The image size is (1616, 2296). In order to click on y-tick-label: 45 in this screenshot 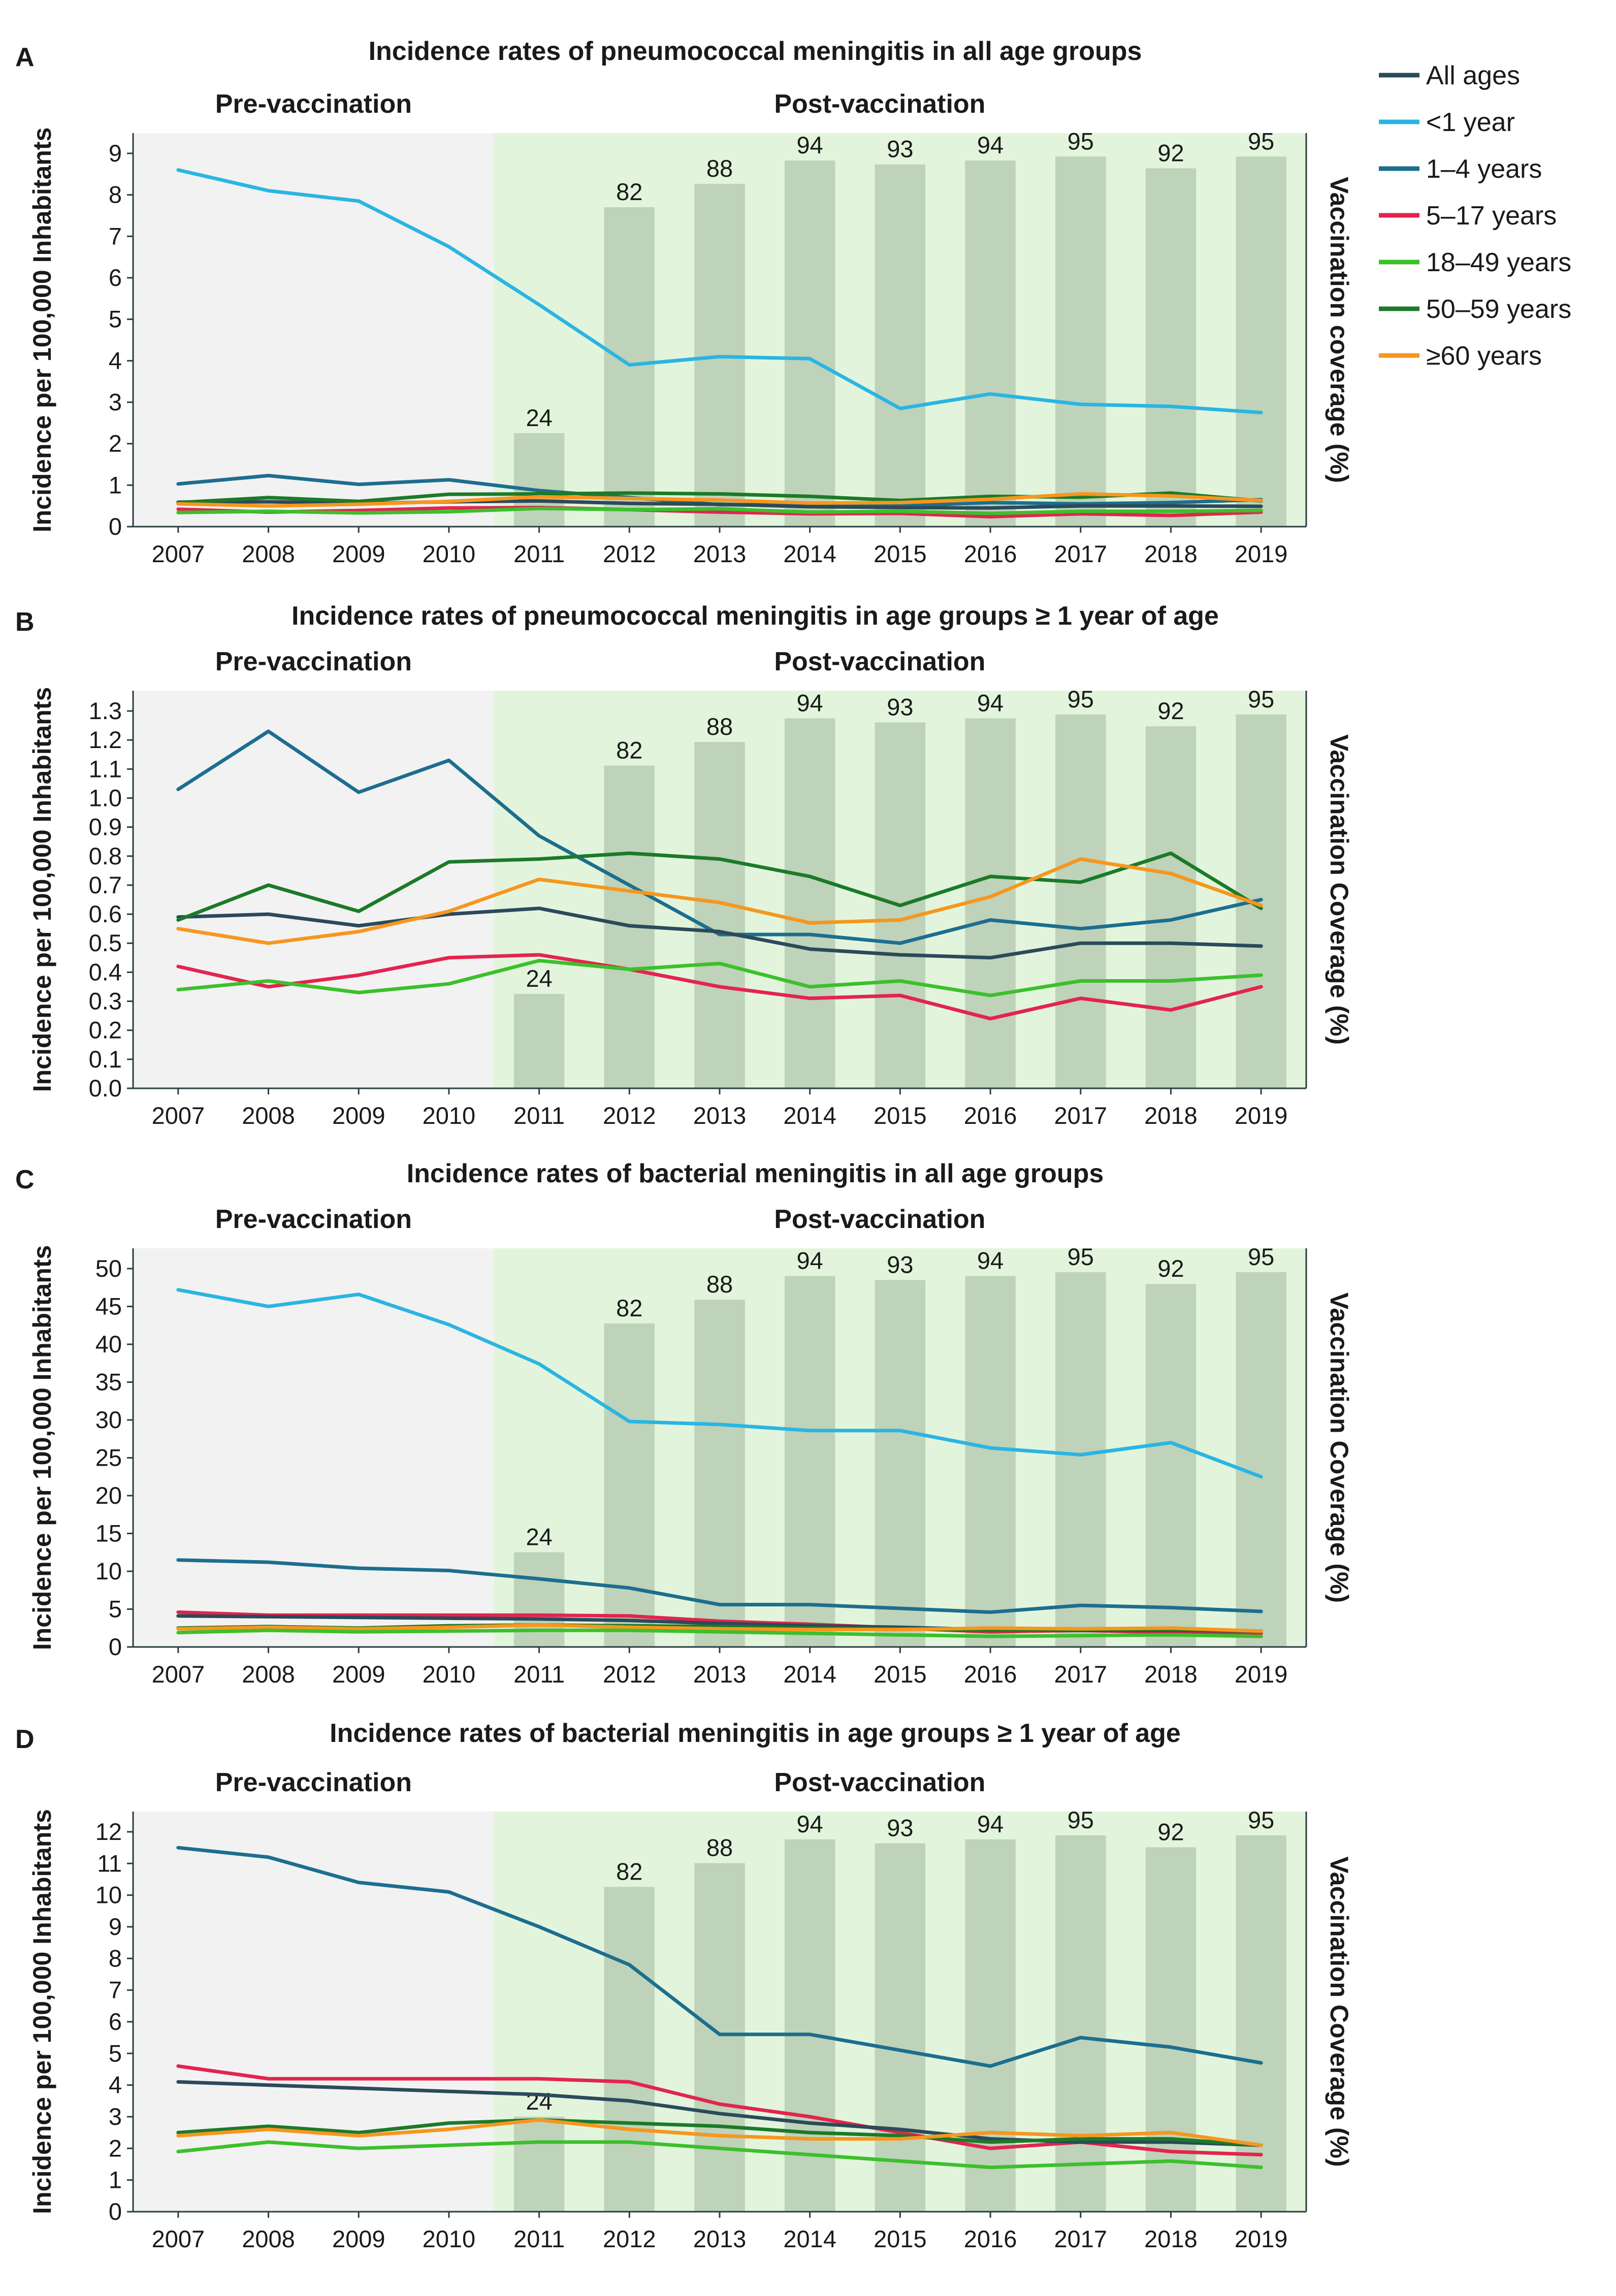, I will do `click(108, 1306)`.